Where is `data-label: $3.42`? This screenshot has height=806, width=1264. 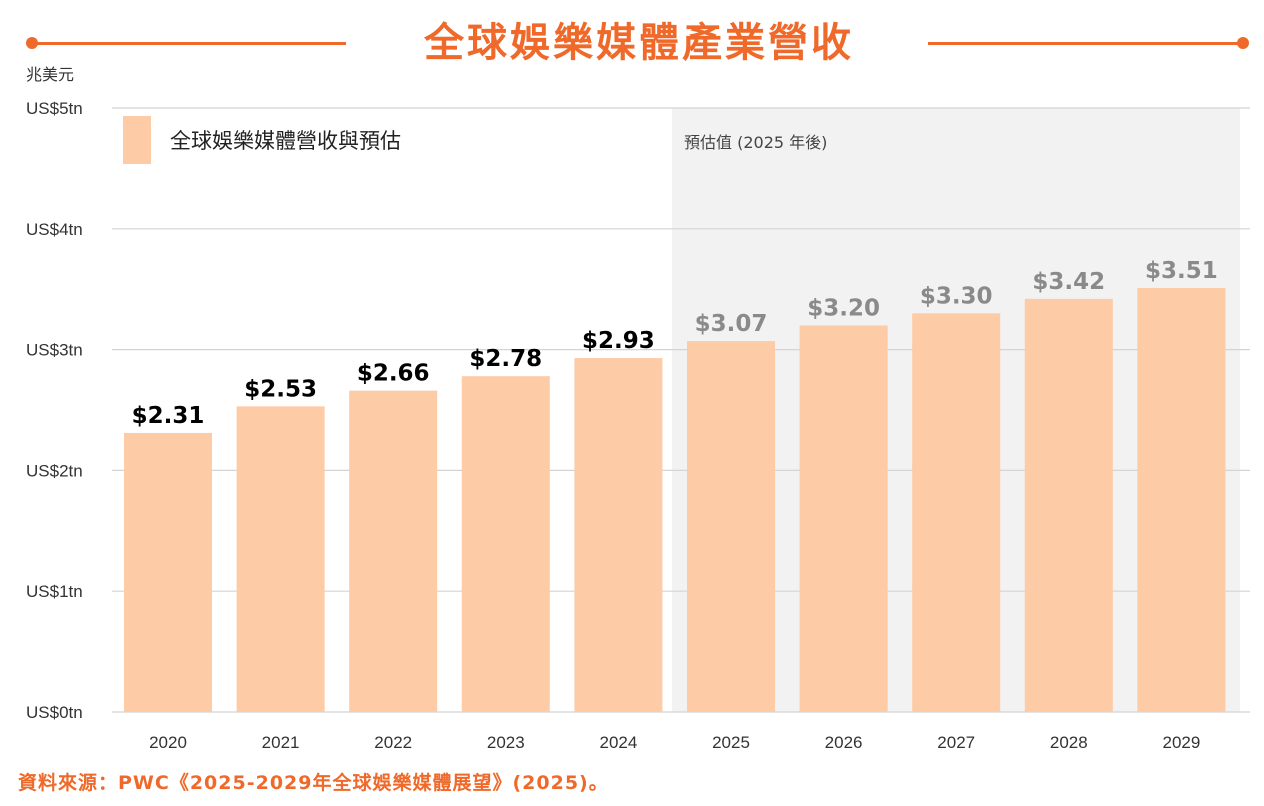
data-label: $3.42 is located at coordinates (1068, 282).